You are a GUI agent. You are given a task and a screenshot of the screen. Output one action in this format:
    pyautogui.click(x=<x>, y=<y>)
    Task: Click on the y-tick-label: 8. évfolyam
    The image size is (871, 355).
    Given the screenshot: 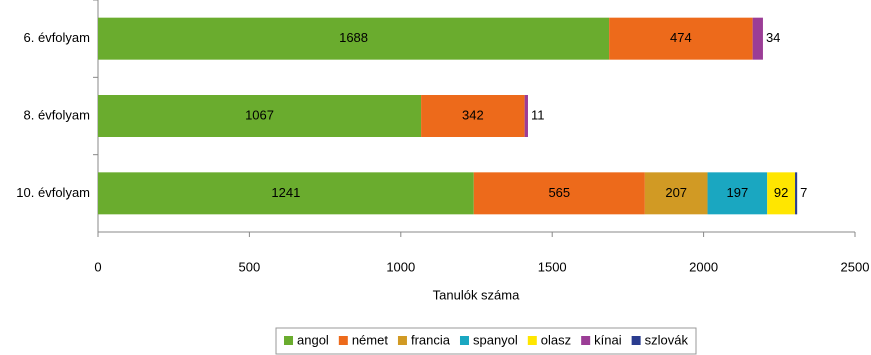 What is the action you would take?
    pyautogui.click(x=57, y=114)
    